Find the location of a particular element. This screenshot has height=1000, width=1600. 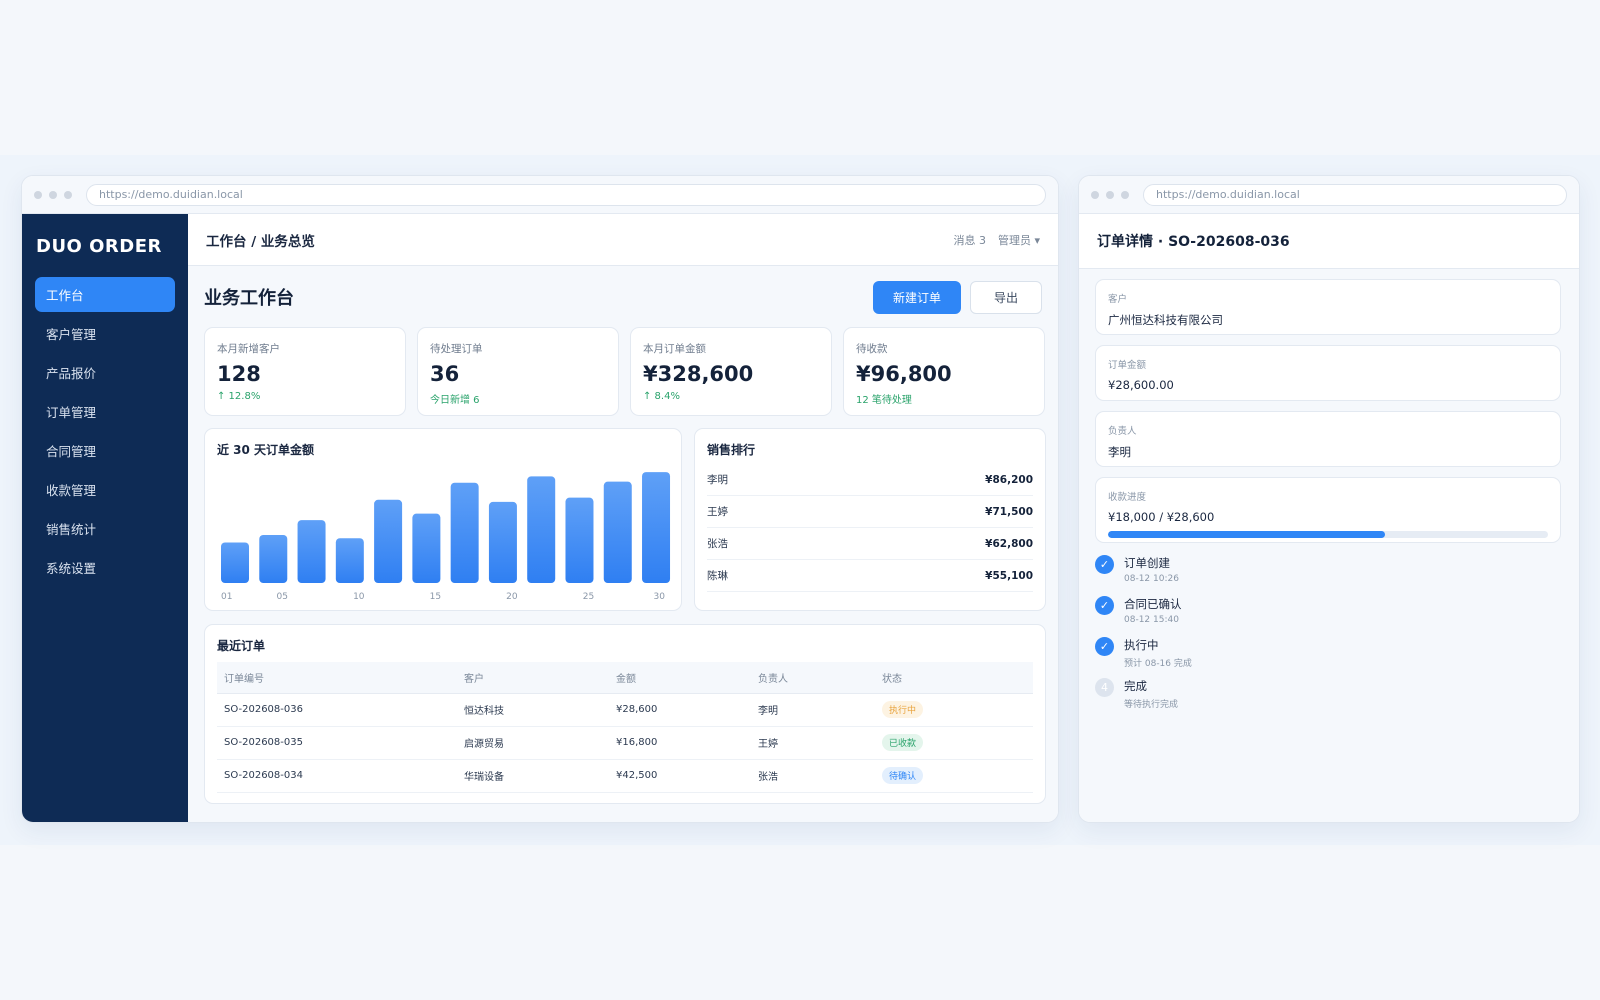

order-status-cell: 待确认 is located at coordinates (954, 776).